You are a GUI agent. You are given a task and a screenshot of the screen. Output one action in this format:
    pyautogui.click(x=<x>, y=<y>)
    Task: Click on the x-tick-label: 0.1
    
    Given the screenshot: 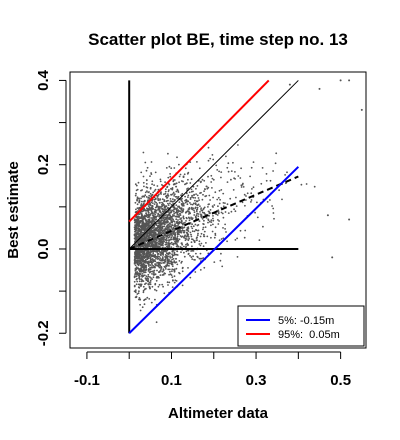 What is the action you would take?
    pyautogui.click(x=171, y=380)
    